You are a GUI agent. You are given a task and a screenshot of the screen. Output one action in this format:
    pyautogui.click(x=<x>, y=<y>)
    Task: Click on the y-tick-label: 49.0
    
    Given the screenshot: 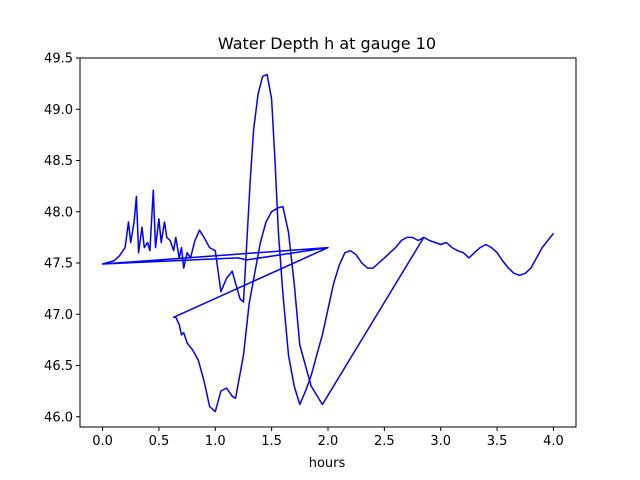 What is the action you would take?
    pyautogui.click(x=58, y=110)
    